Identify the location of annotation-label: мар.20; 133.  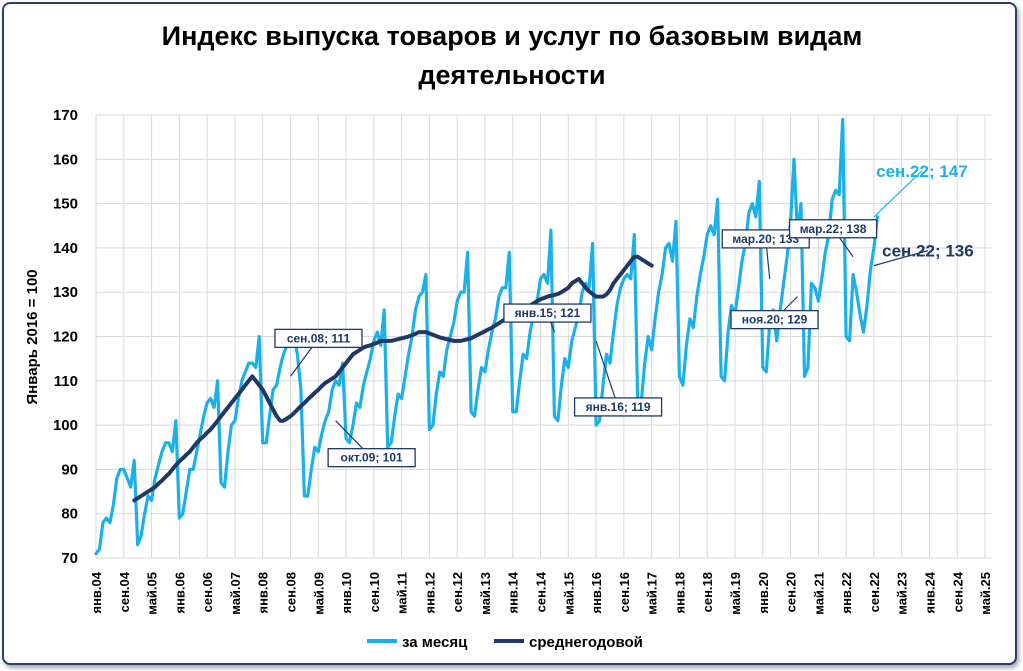
(765, 239).